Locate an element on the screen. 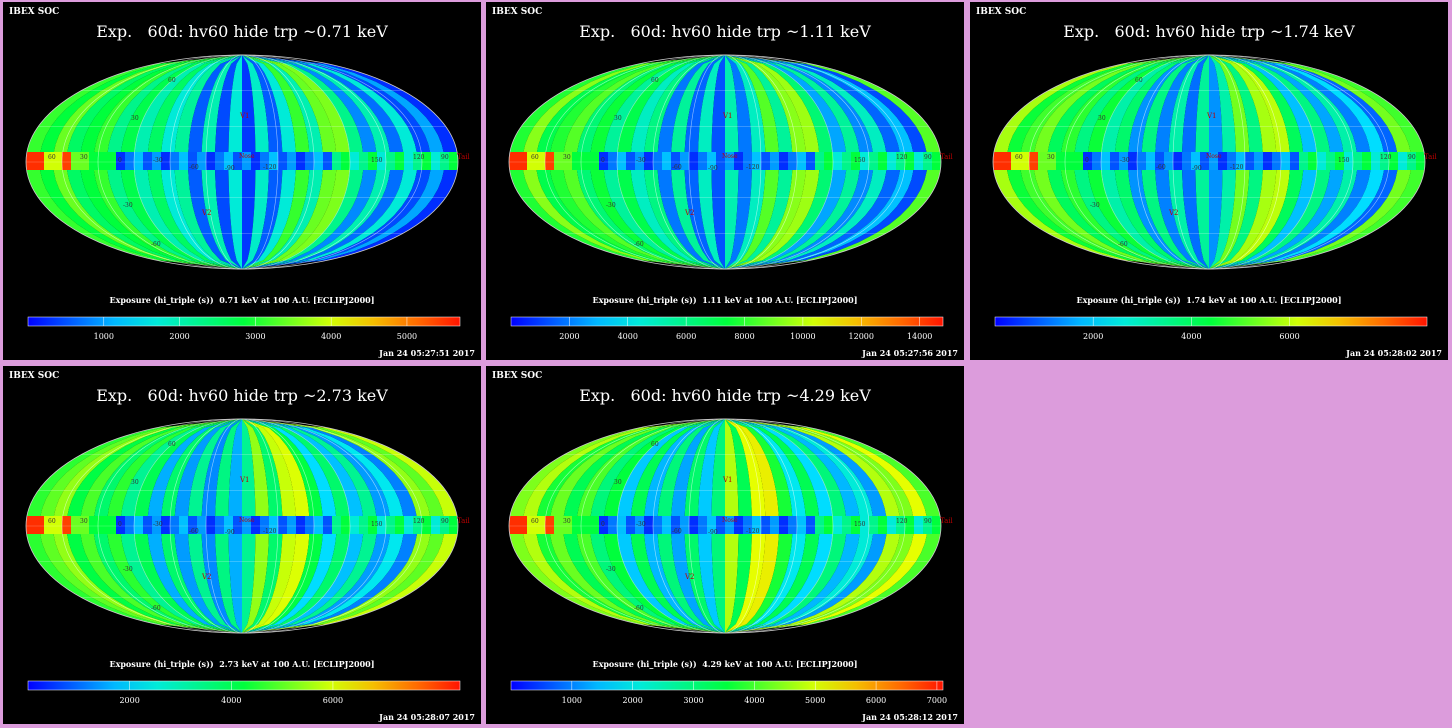  colorbar-tick-label: 7000 is located at coordinates (937, 700).